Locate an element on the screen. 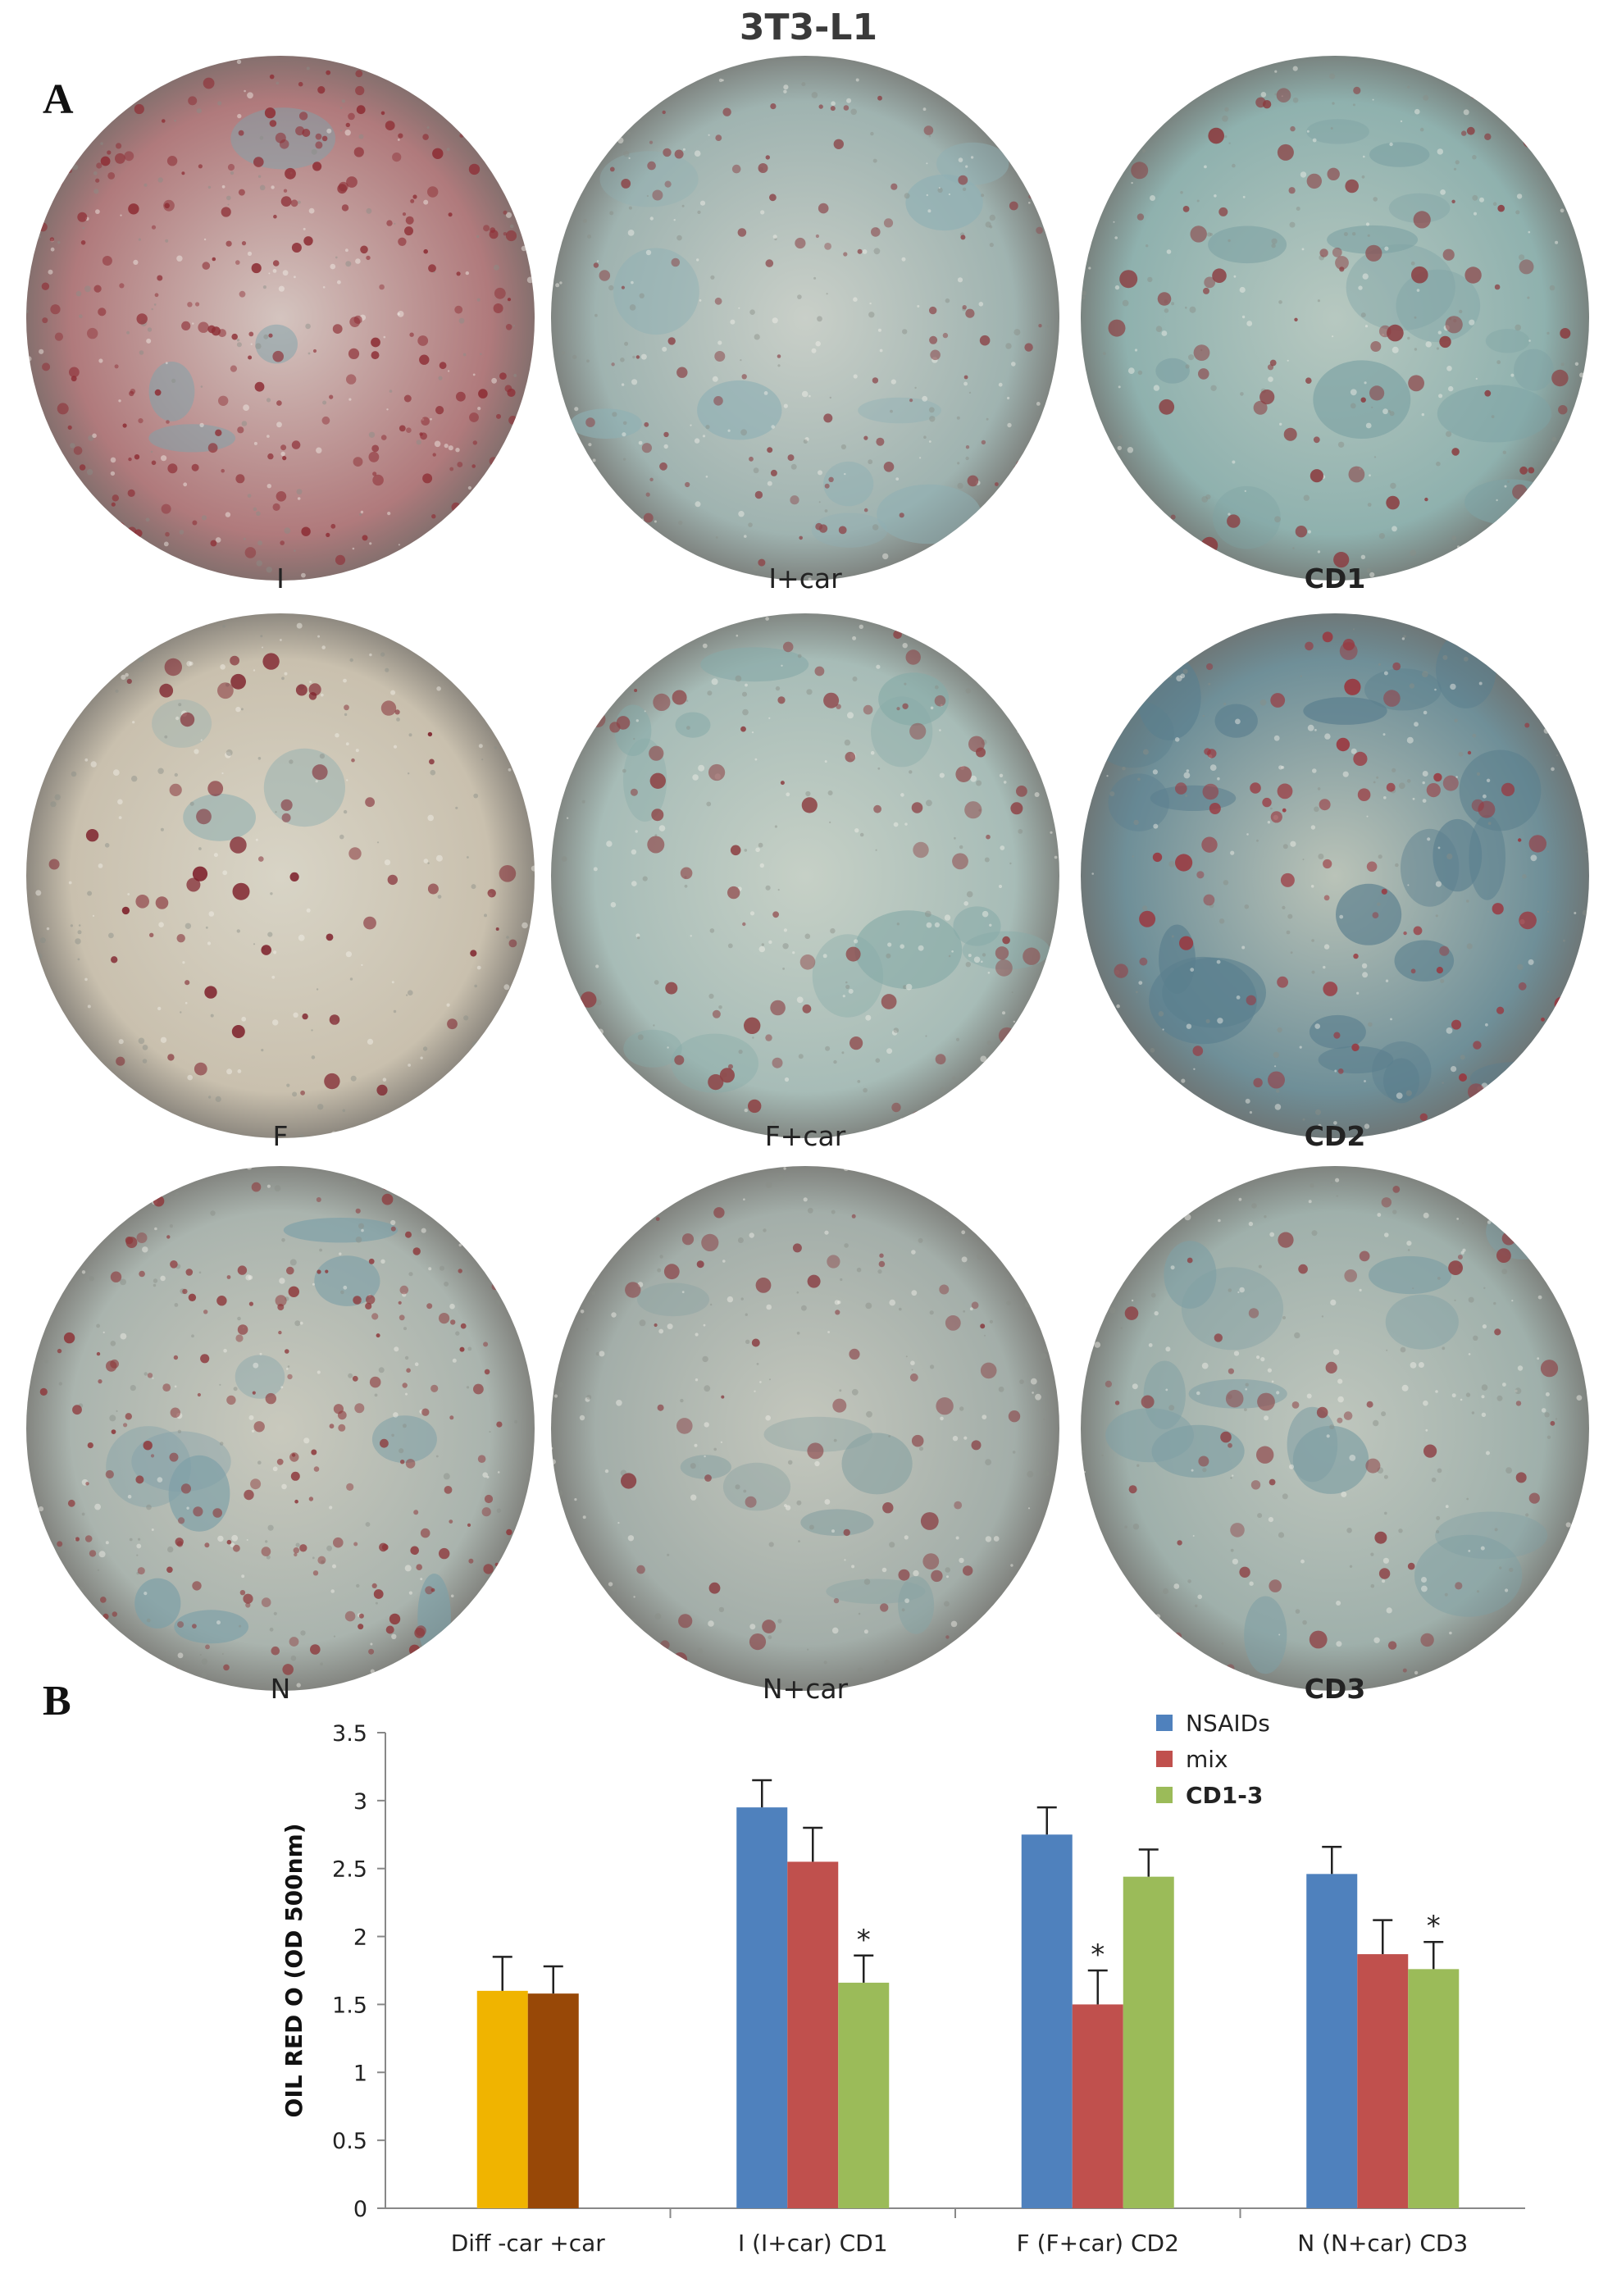 This screenshot has height=2296, width=1617. micrograph-i-car is located at coordinates (805, 318).